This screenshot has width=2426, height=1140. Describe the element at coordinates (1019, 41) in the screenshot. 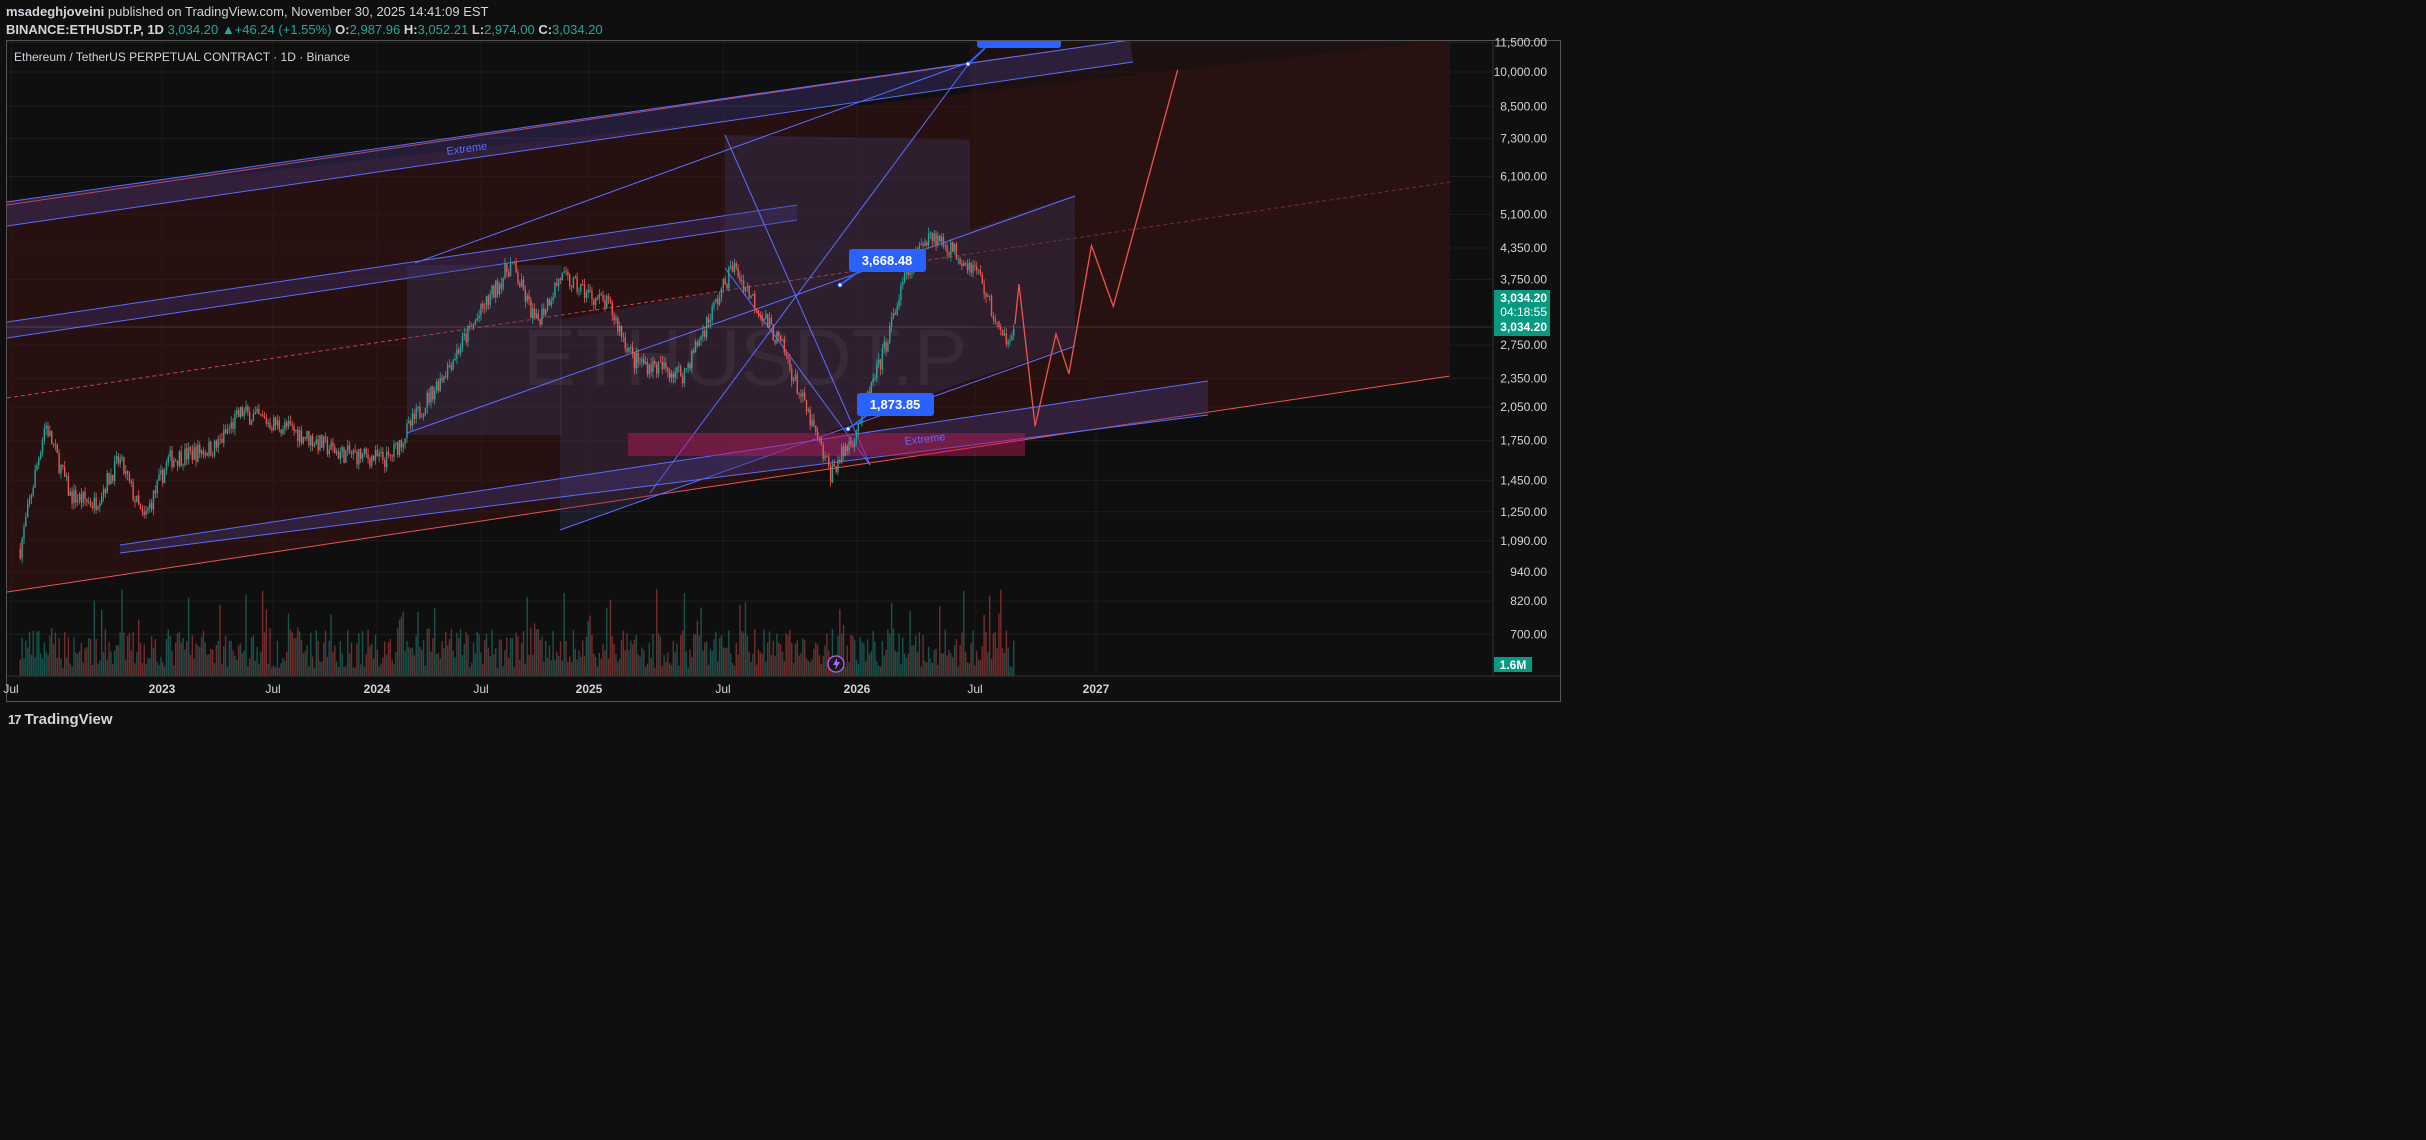

I see `callout-top-target` at that location.